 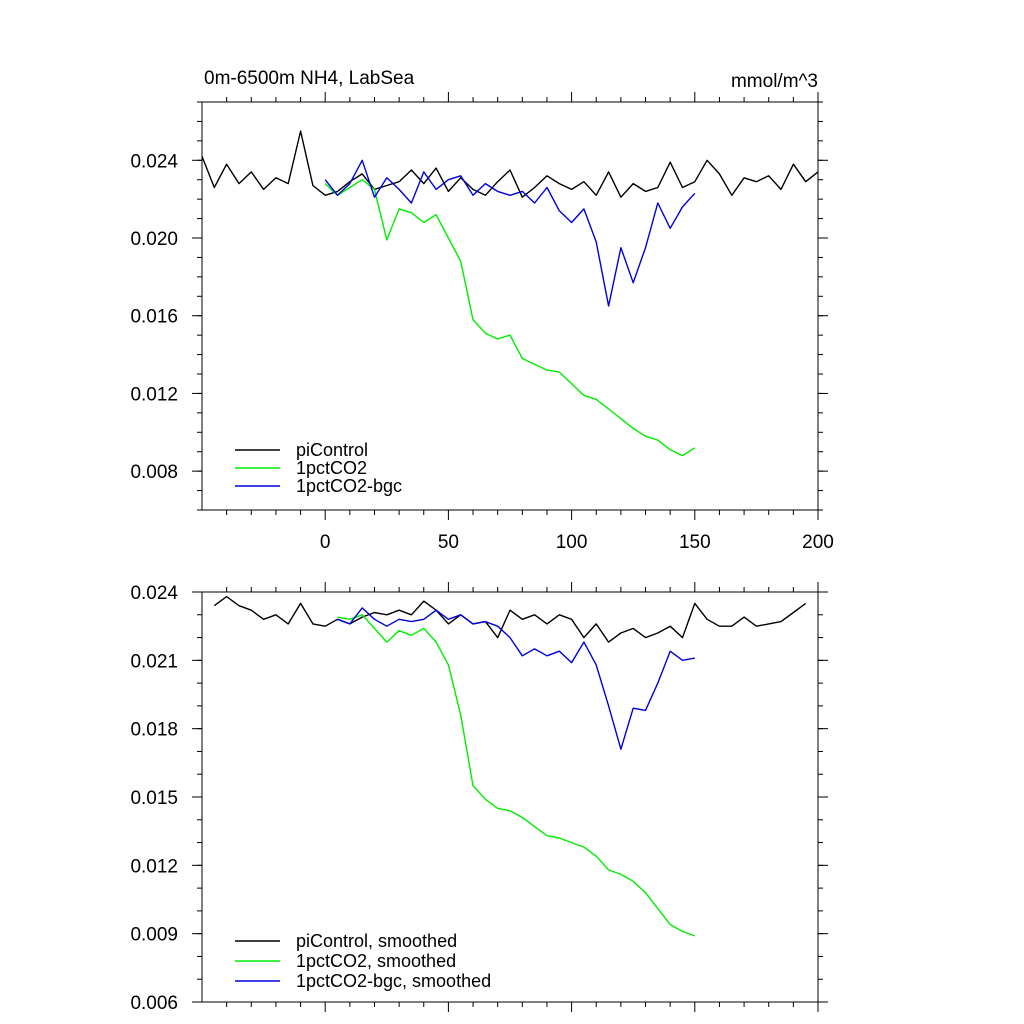 What do you see at coordinates (154, 317) in the screenshot?
I see `y-tick-label: 0.016` at bounding box center [154, 317].